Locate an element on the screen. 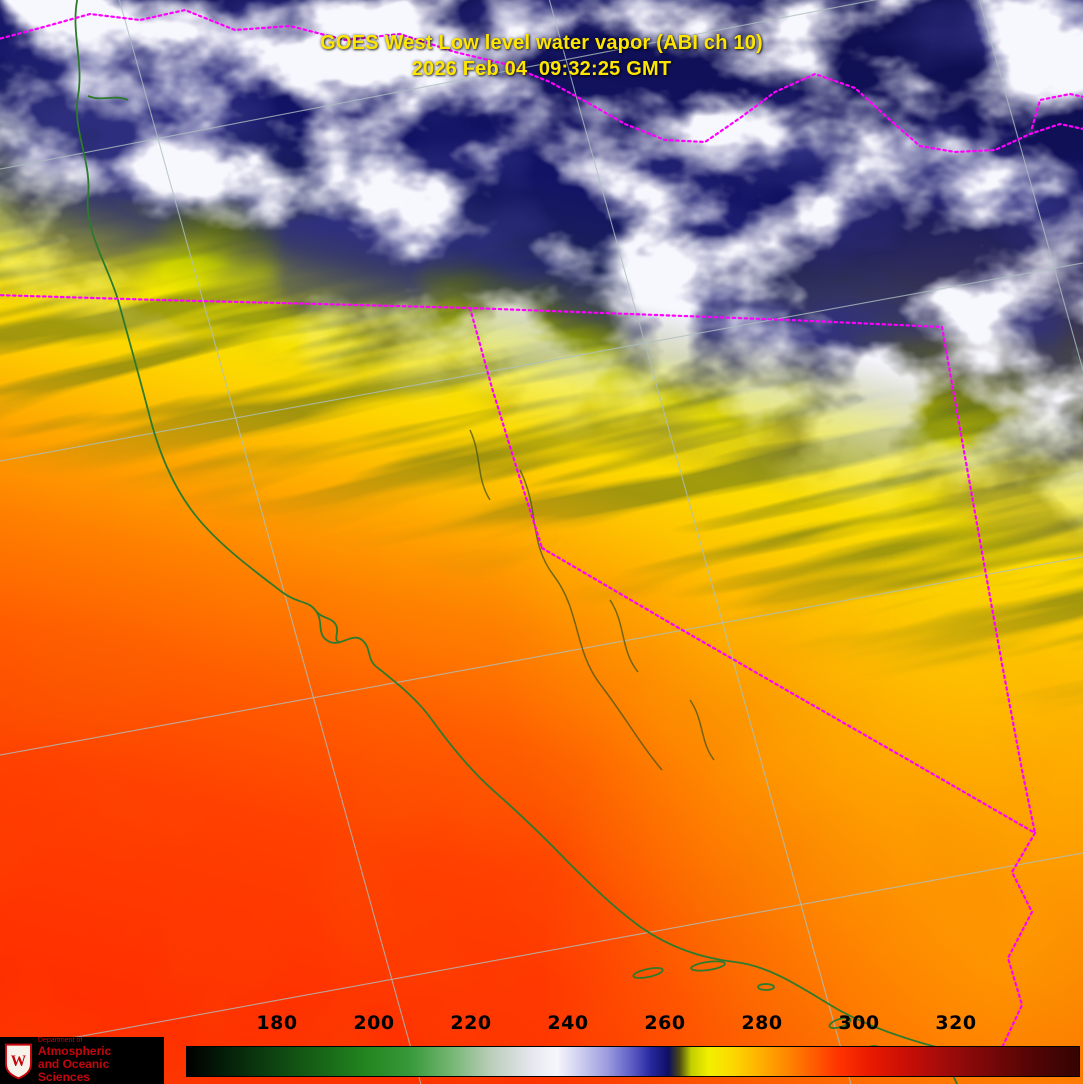  colorbar-tick-label: 280 is located at coordinates (762, 1023).